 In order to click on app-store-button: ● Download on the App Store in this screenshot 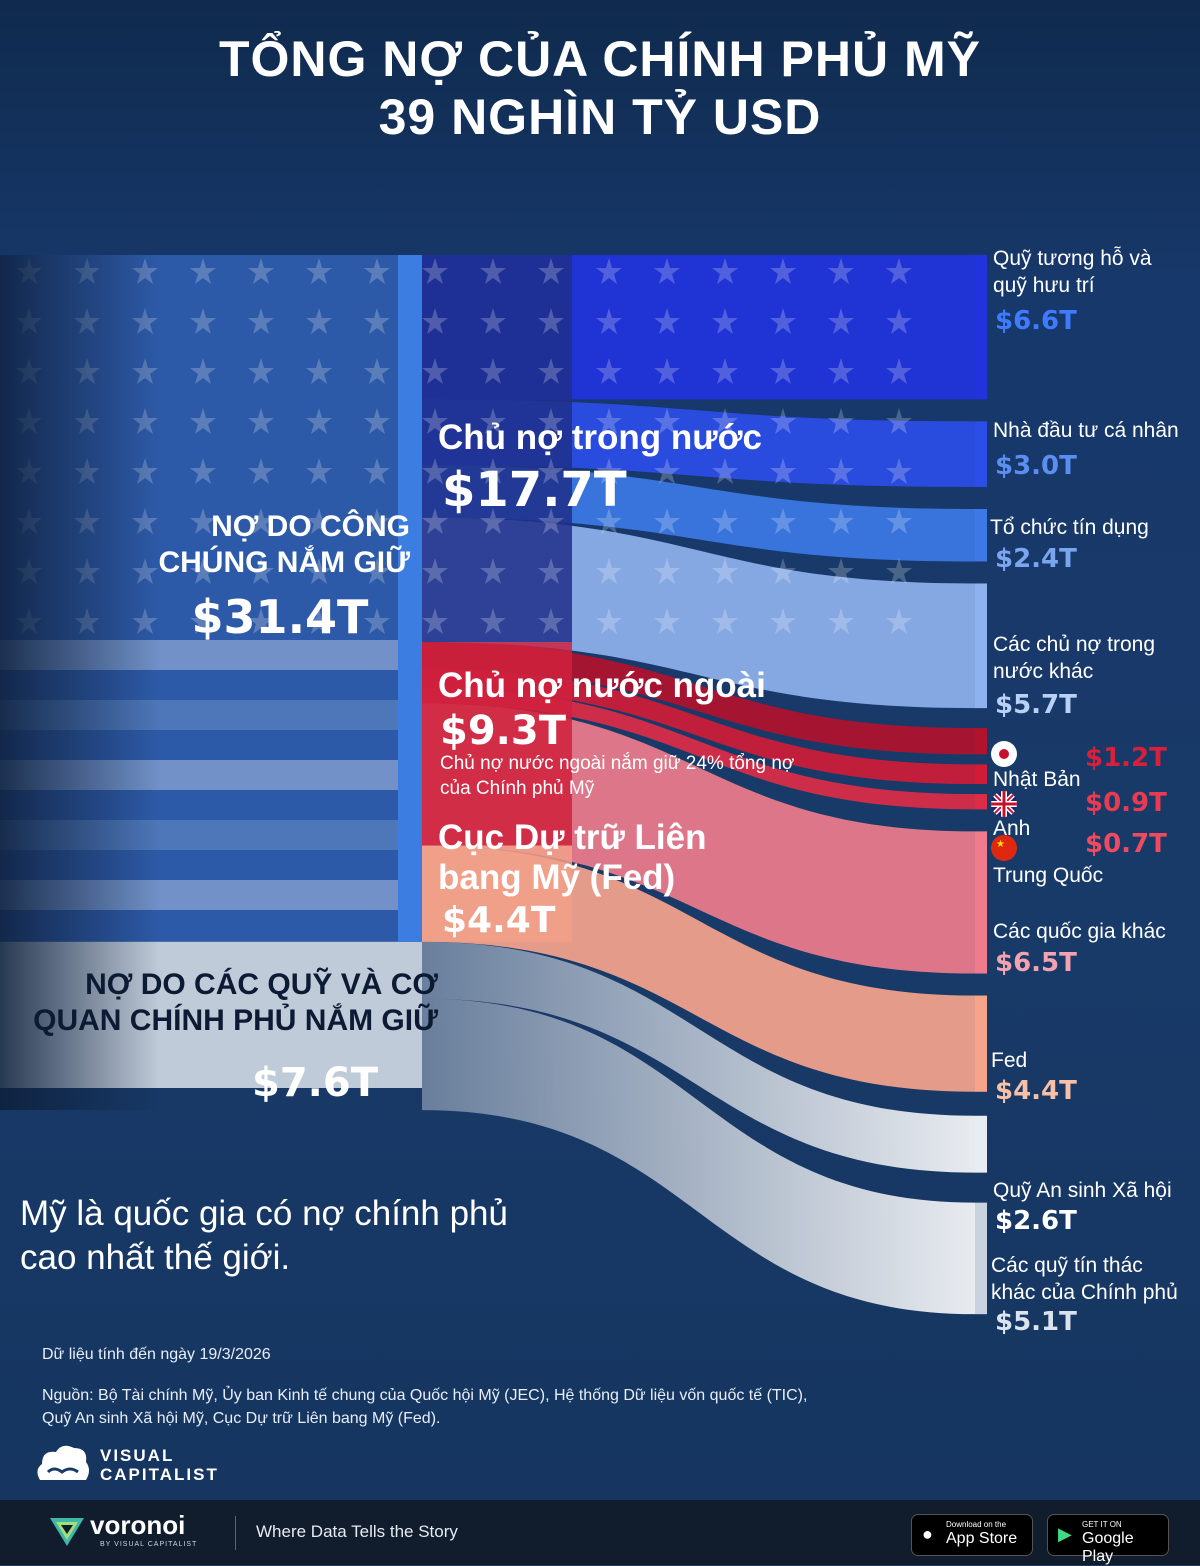, I will do `click(972, 1535)`.